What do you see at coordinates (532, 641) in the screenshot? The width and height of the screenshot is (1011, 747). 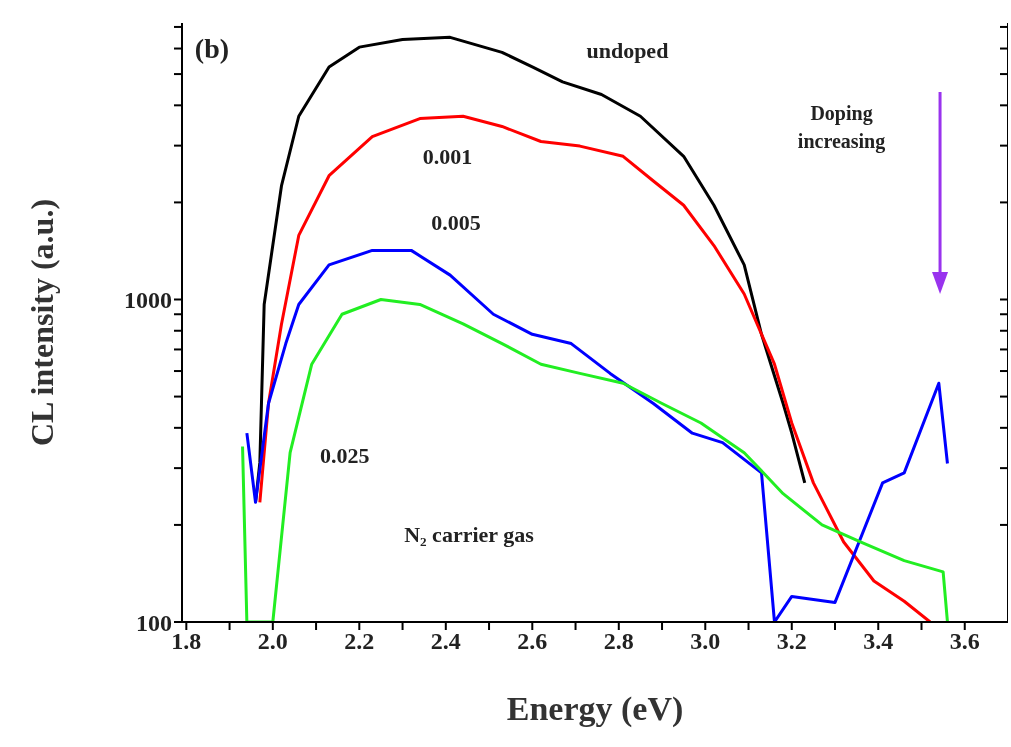 I see `x-tick-label: 2.6` at bounding box center [532, 641].